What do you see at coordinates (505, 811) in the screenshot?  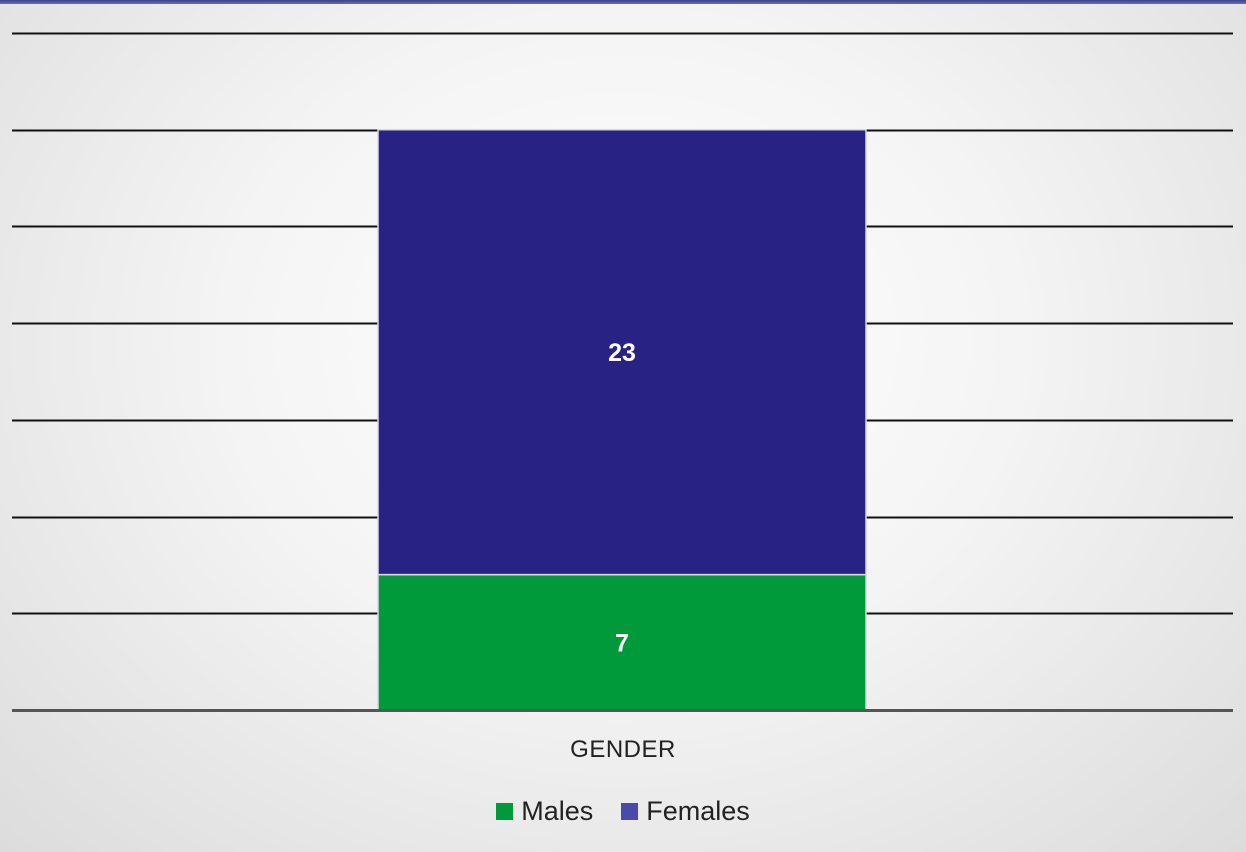 I see `legend-swatch-males` at bounding box center [505, 811].